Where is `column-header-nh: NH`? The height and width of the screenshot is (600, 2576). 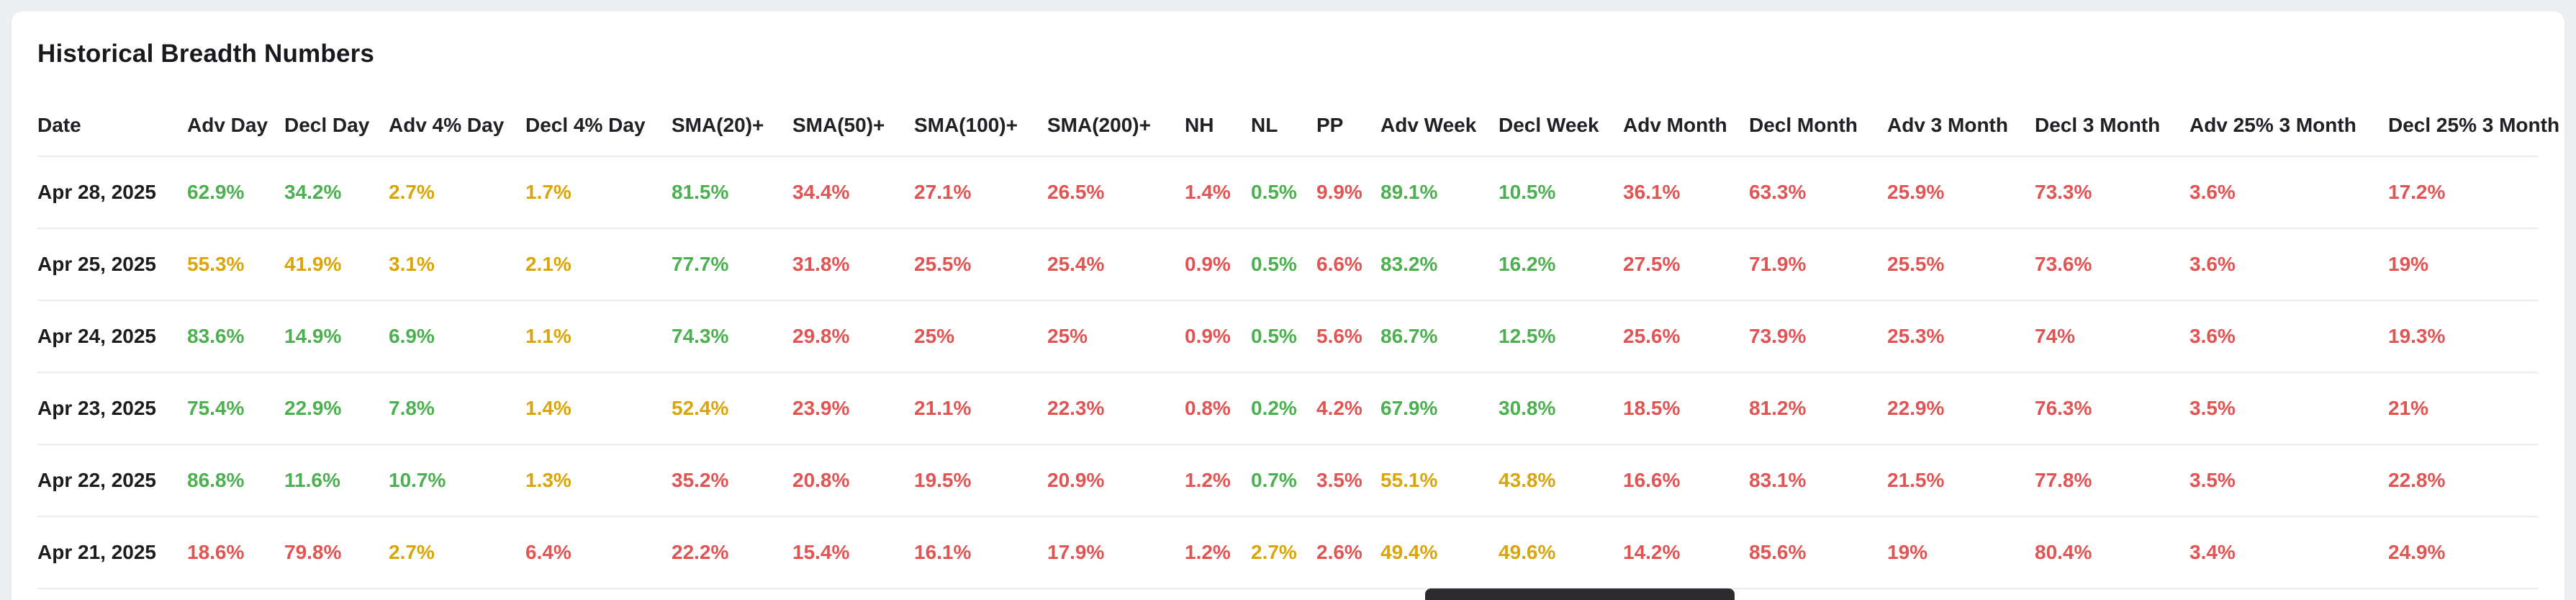
column-header-nh: NH is located at coordinates (1218, 113).